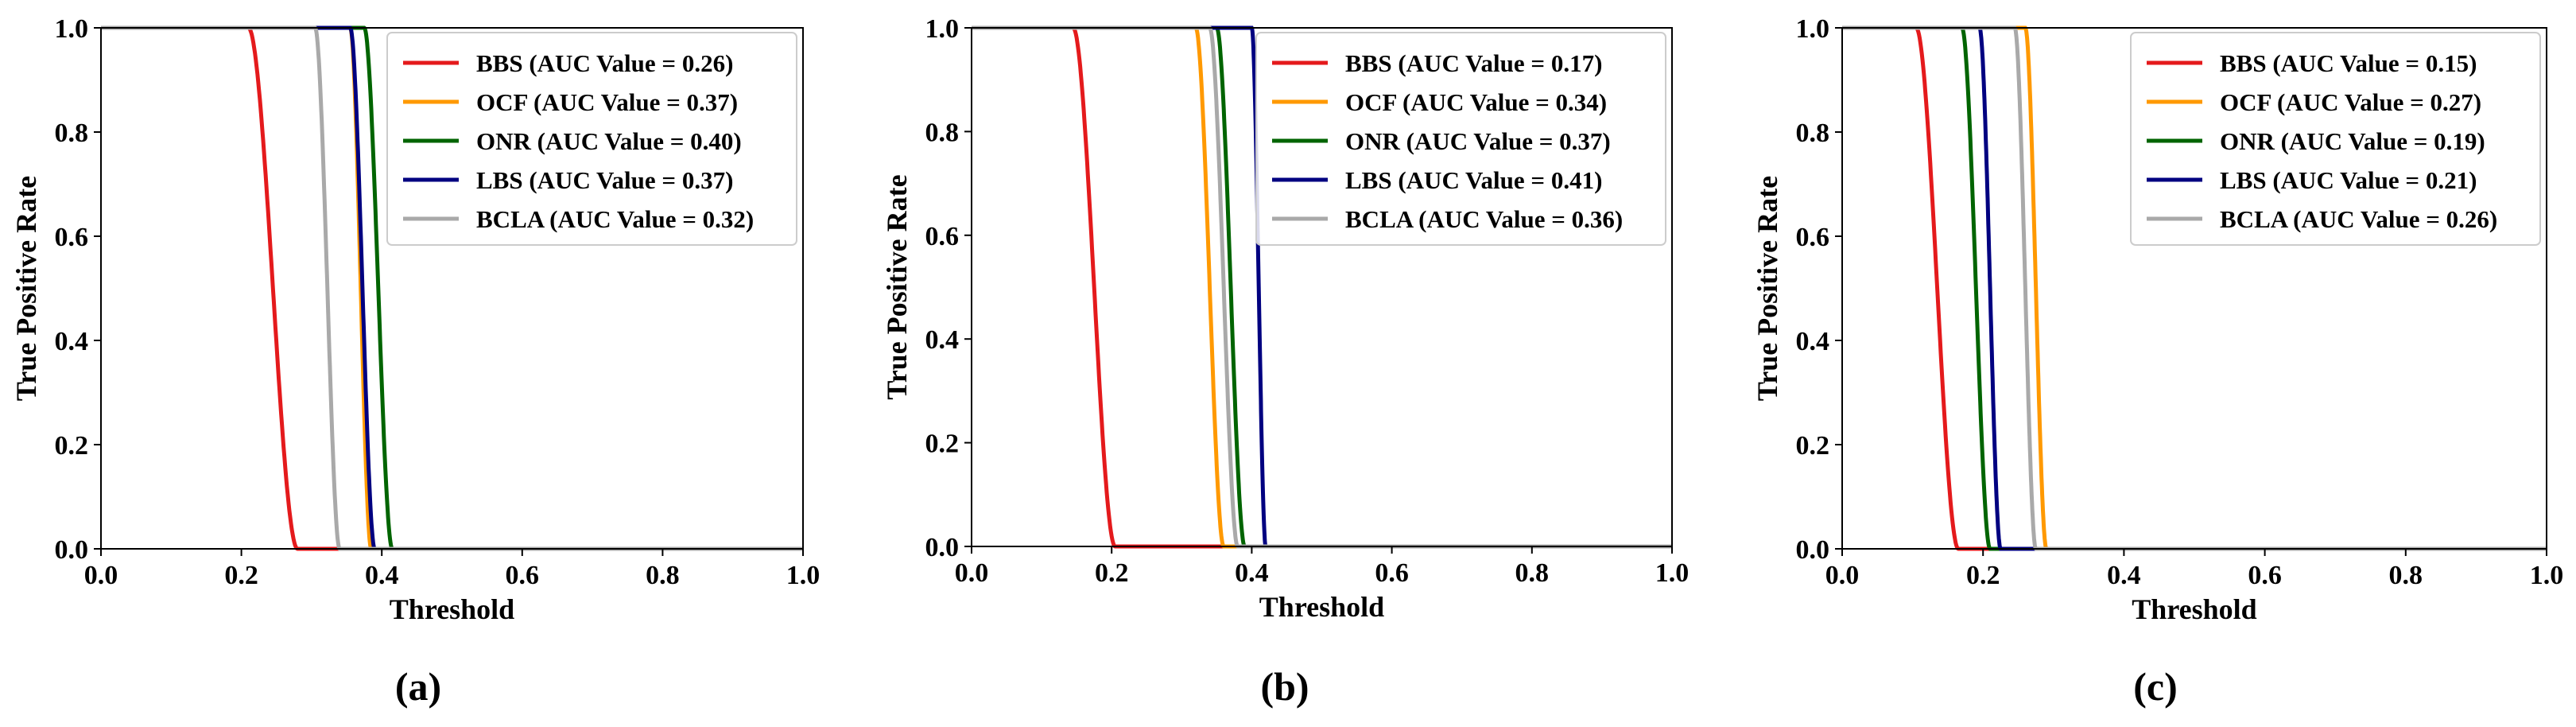 The width and height of the screenshot is (2576, 727). What do you see at coordinates (1484, 219) in the screenshot?
I see `legend-label: BCLA (AUC Value = 0.36)` at bounding box center [1484, 219].